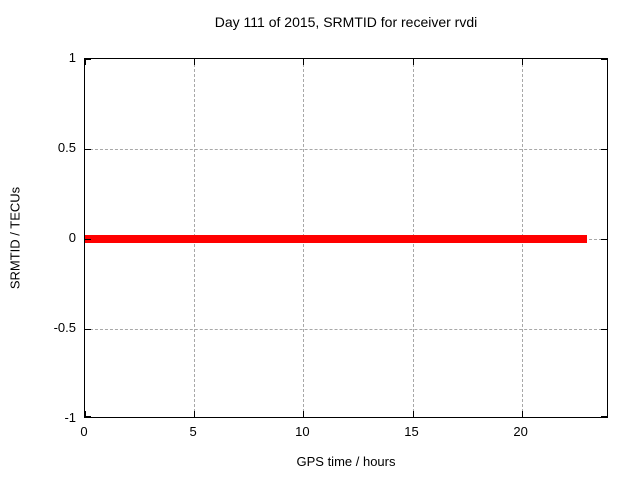  What do you see at coordinates (84, 431) in the screenshot?
I see `x-tick-label: 0` at bounding box center [84, 431].